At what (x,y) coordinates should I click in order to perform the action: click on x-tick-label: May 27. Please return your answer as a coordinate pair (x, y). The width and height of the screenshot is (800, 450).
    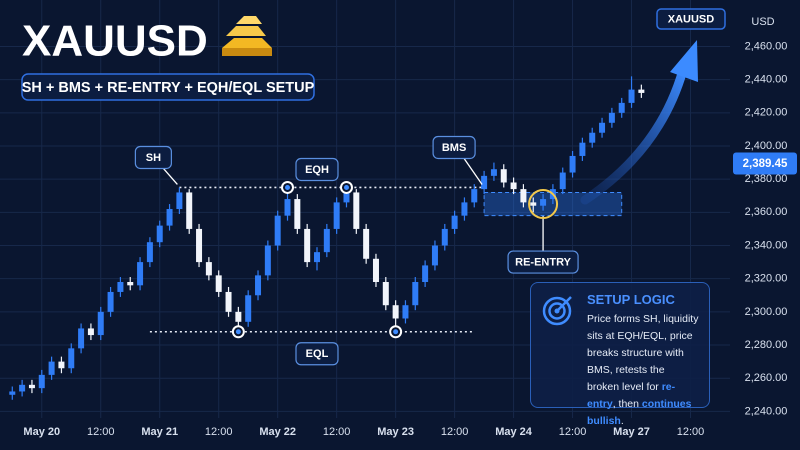
    Looking at the image, I should click on (631, 432).